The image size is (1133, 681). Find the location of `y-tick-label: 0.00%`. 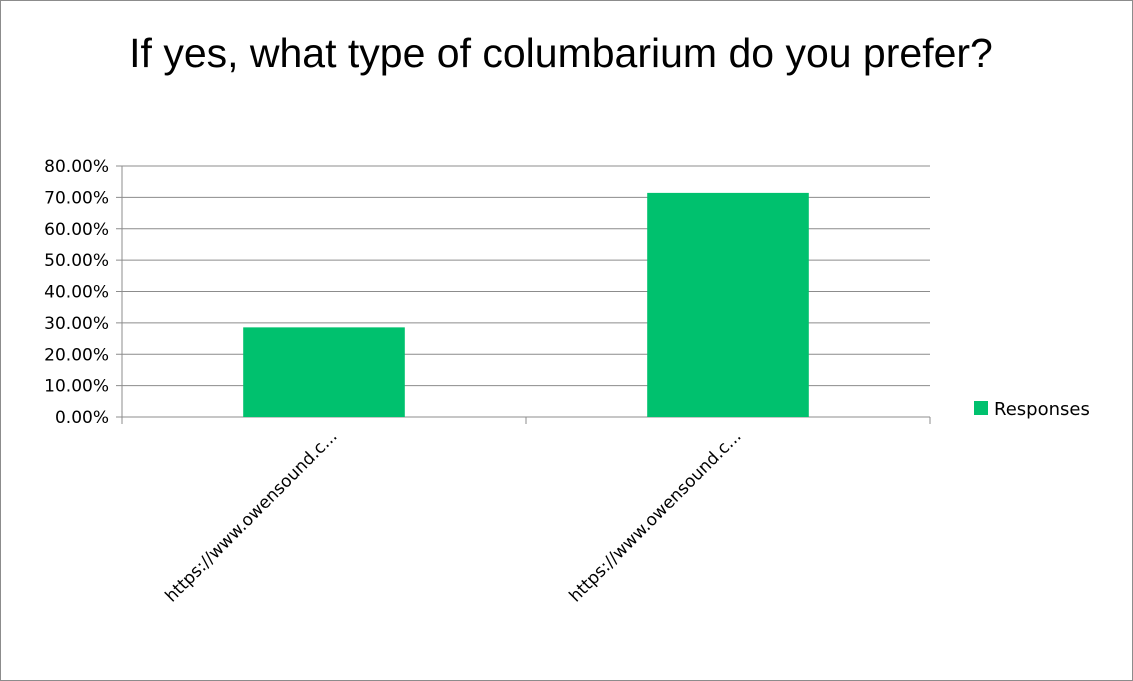

y-tick-label: 0.00% is located at coordinates (82, 418).